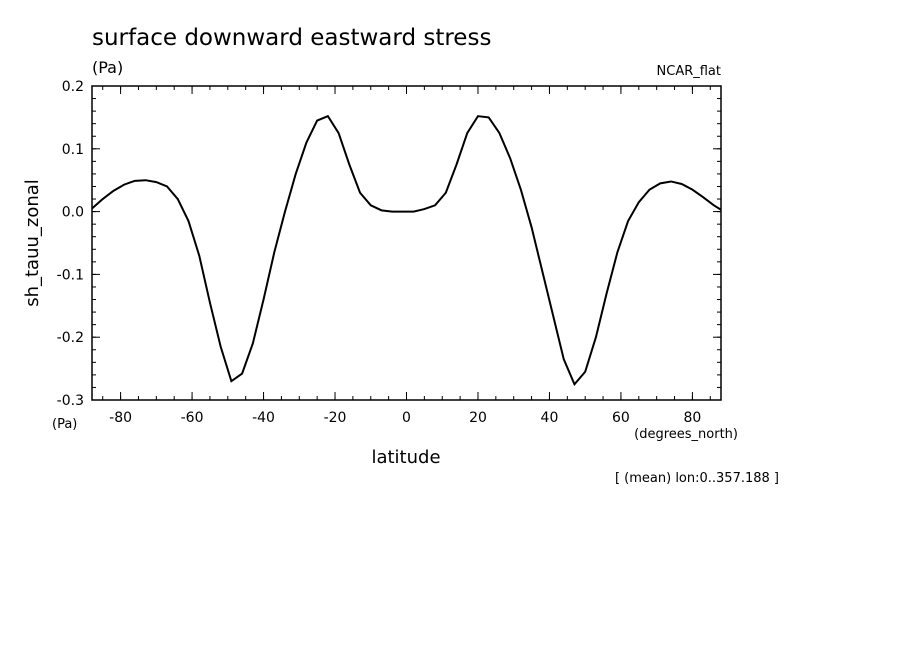 Image resolution: width=904 pixels, height=654 pixels. I want to click on x-tick-label: 40, so click(550, 418).